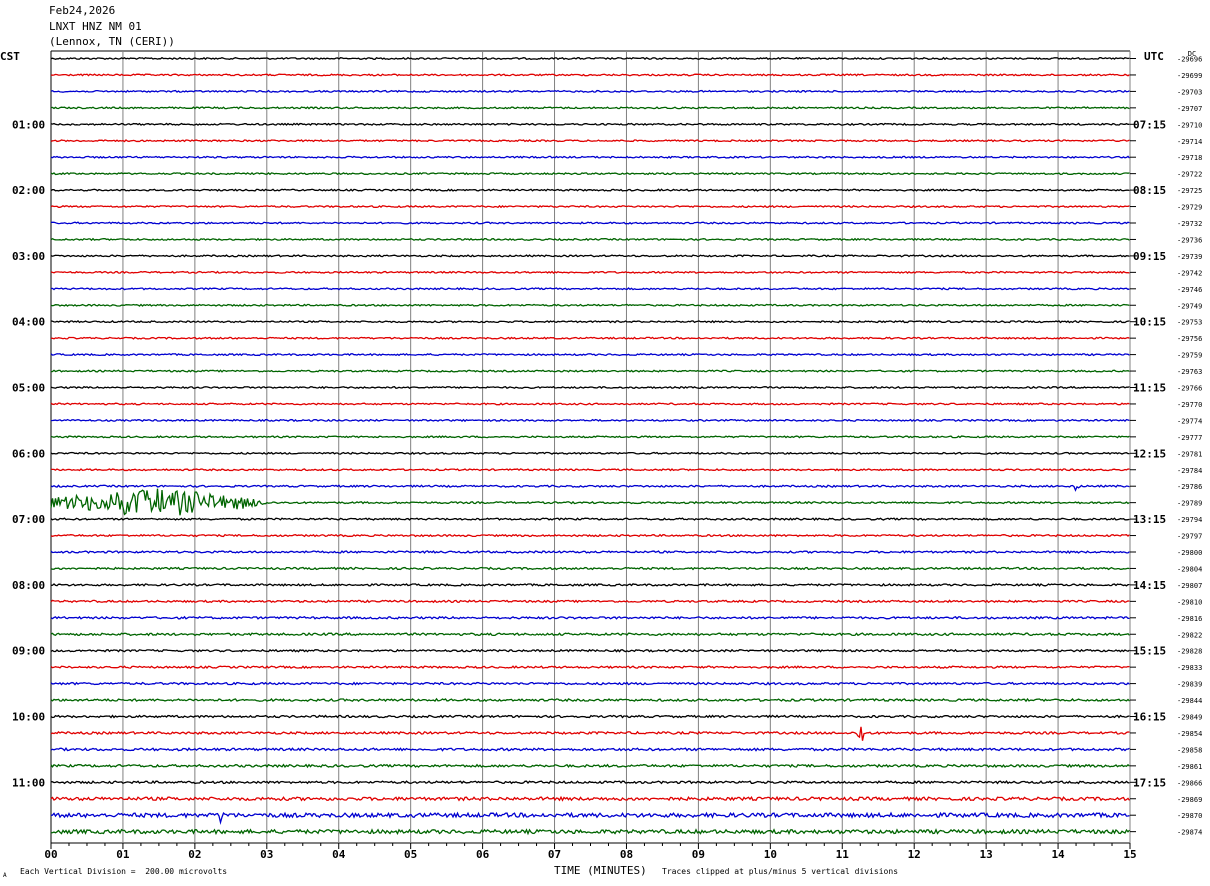 This screenshot has width=1210, height=886. What do you see at coordinates (770, 854) in the screenshot?
I see `x-tick-label: 10` at bounding box center [770, 854].